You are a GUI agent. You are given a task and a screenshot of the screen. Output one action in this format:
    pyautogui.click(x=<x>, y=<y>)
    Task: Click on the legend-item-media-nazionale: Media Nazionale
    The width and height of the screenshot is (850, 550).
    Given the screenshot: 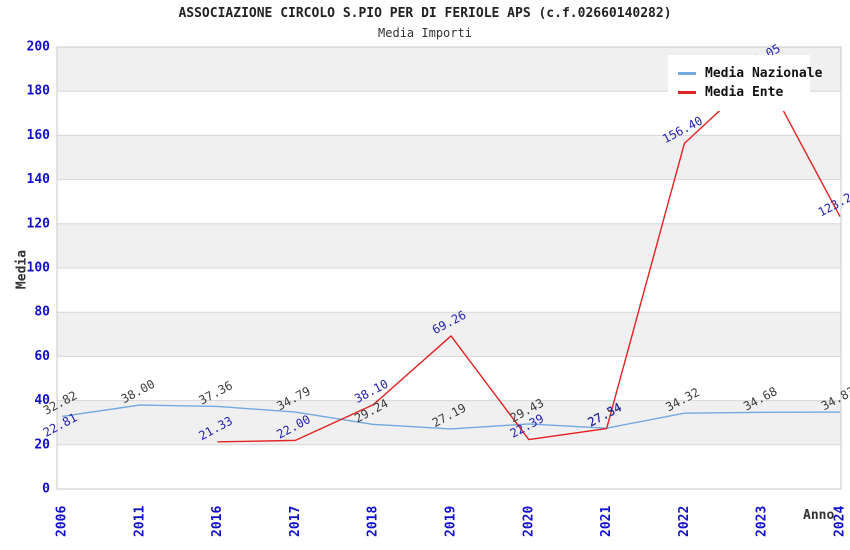 What is the action you would take?
    pyautogui.click(x=750, y=73)
    